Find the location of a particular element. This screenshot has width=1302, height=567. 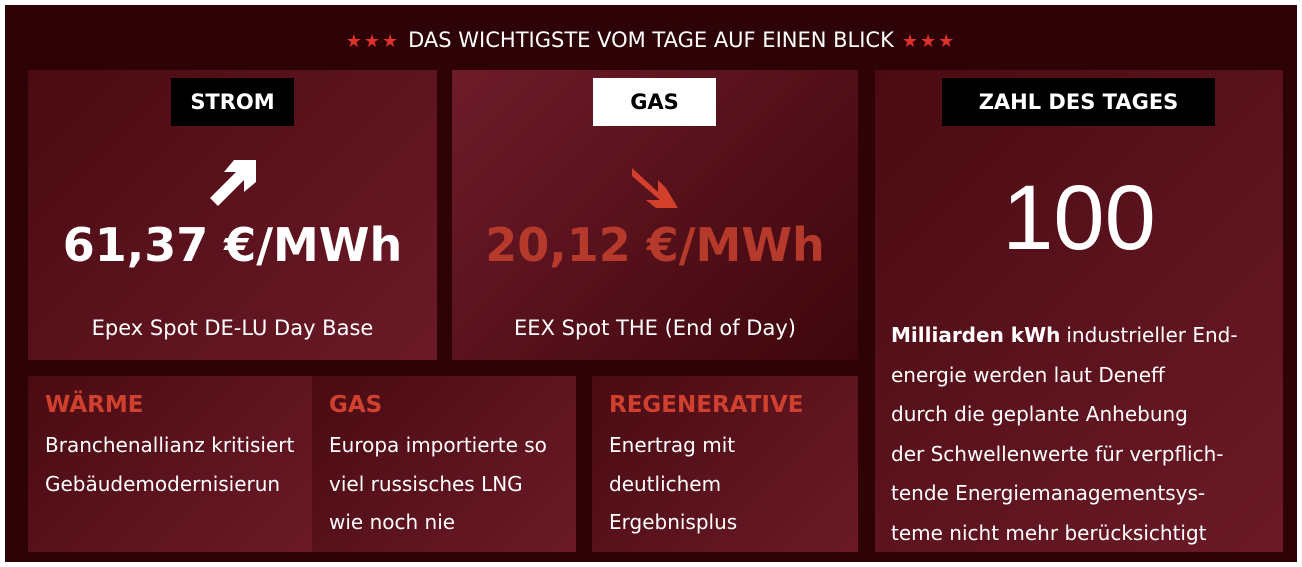

text: tende Energiemanagementsys- is located at coordinates (1048, 493).